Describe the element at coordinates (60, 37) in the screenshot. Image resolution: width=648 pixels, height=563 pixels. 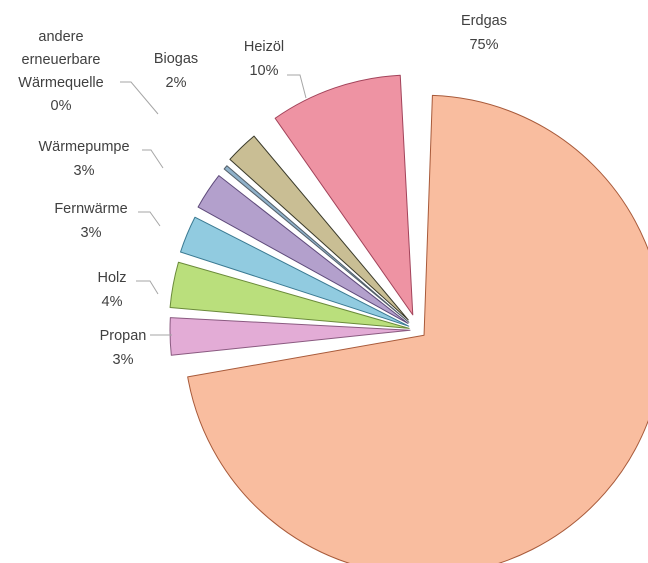
I see `label-andere-line1: andere` at that location.